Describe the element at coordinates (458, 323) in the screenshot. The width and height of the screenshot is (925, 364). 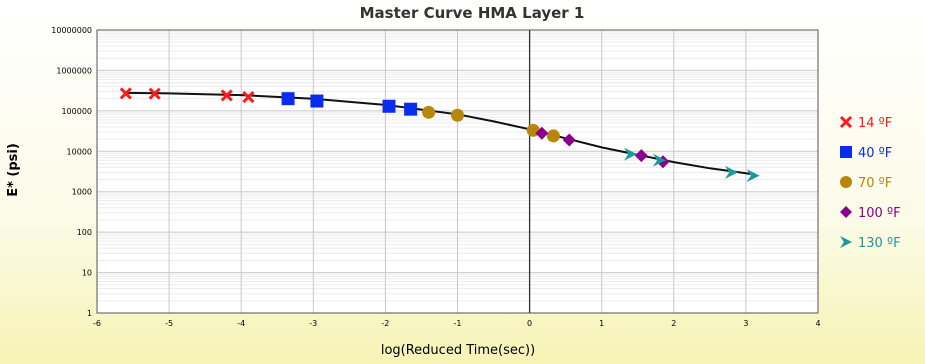
I see `x-tick-label: -1` at that location.